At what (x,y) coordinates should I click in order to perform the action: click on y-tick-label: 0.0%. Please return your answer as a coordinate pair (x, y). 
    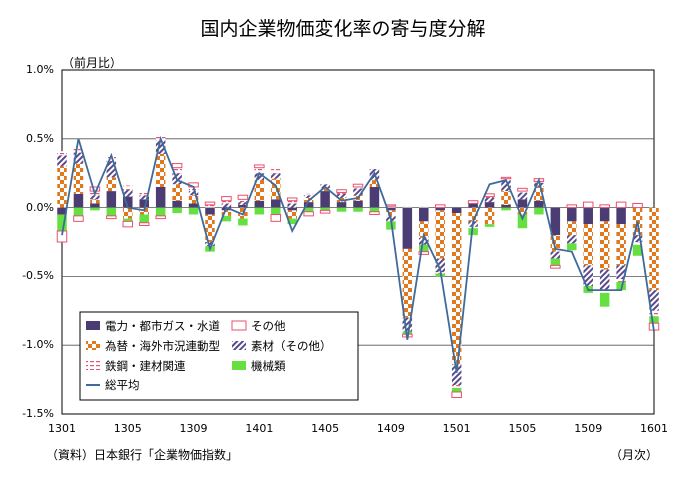
    Looking at the image, I should click on (40, 207).